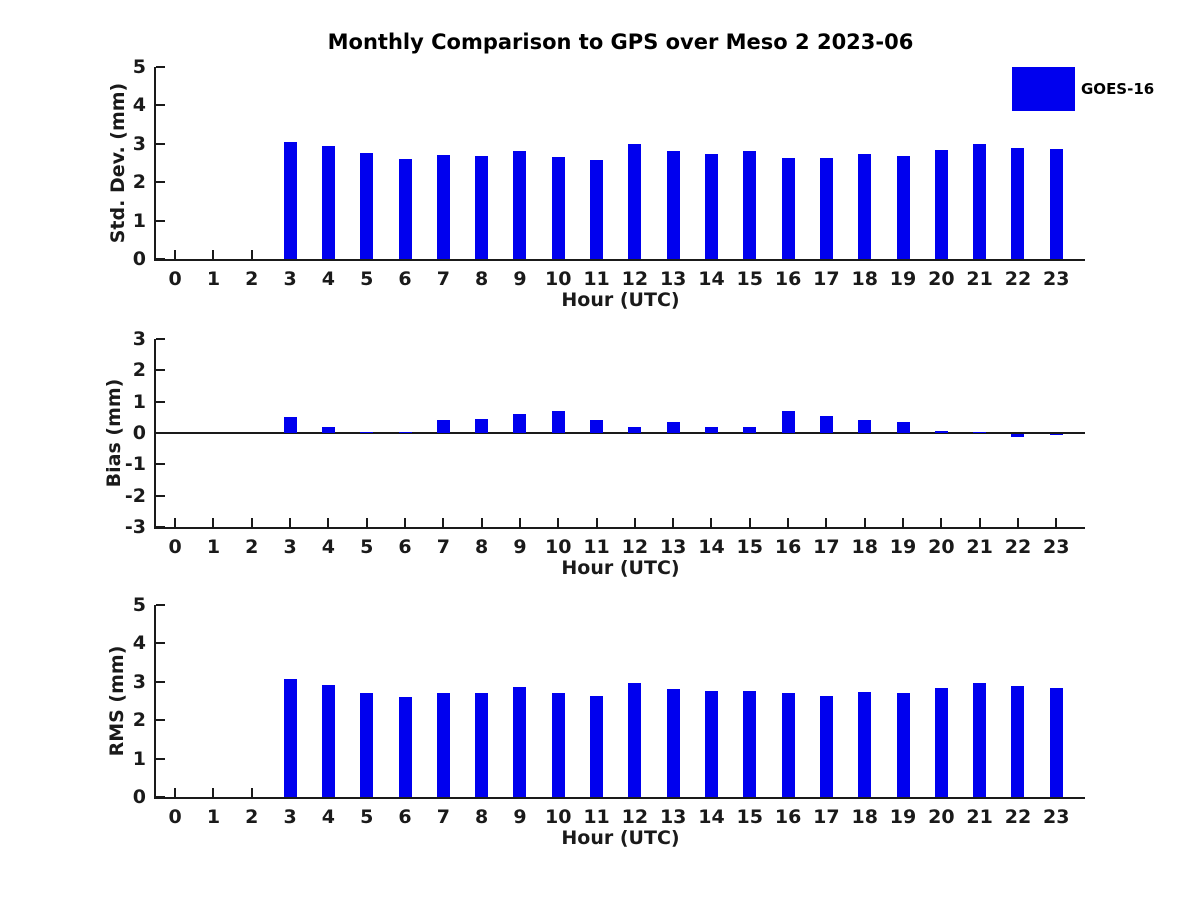 The width and height of the screenshot is (1200, 900). Describe the element at coordinates (903, 547) in the screenshot. I see `x-tick-label: 19` at that location.